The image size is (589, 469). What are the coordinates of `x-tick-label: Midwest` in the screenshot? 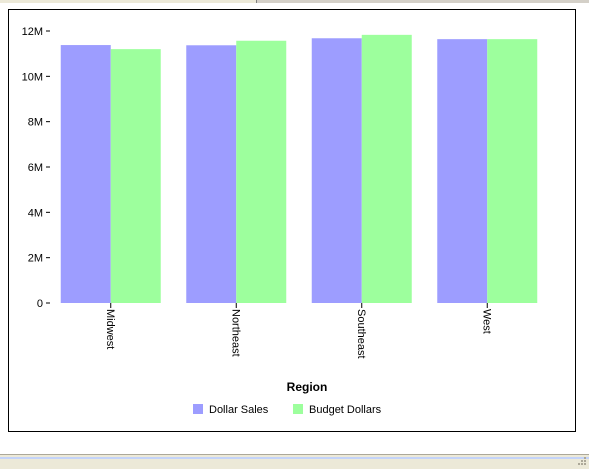 It's located at (110, 329).